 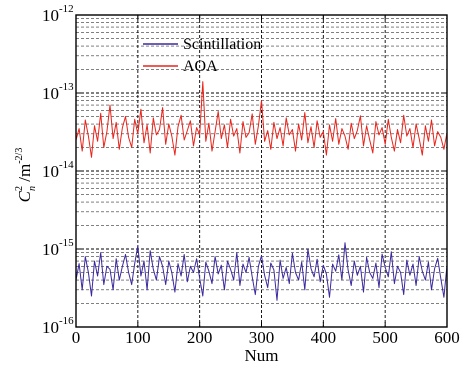 What do you see at coordinates (66, 321) in the screenshot?
I see `y-tick-label-exponent: -16` at bounding box center [66, 321].